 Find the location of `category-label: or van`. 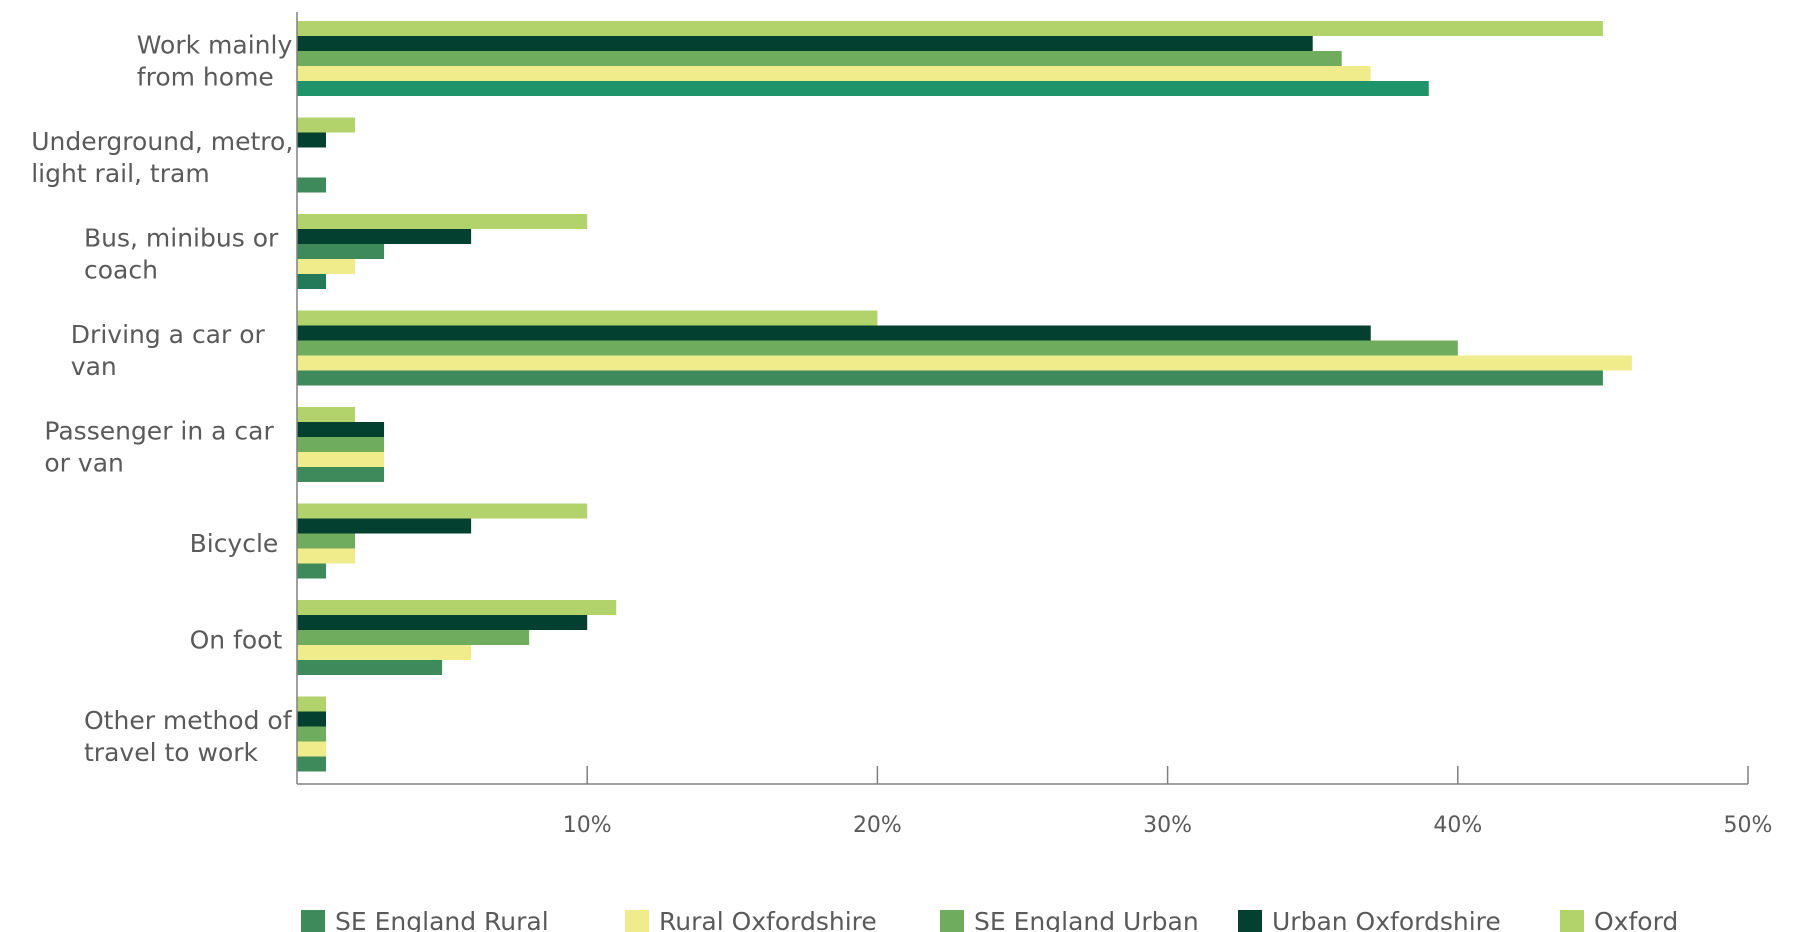

category-label: or van is located at coordinates (83, 462).